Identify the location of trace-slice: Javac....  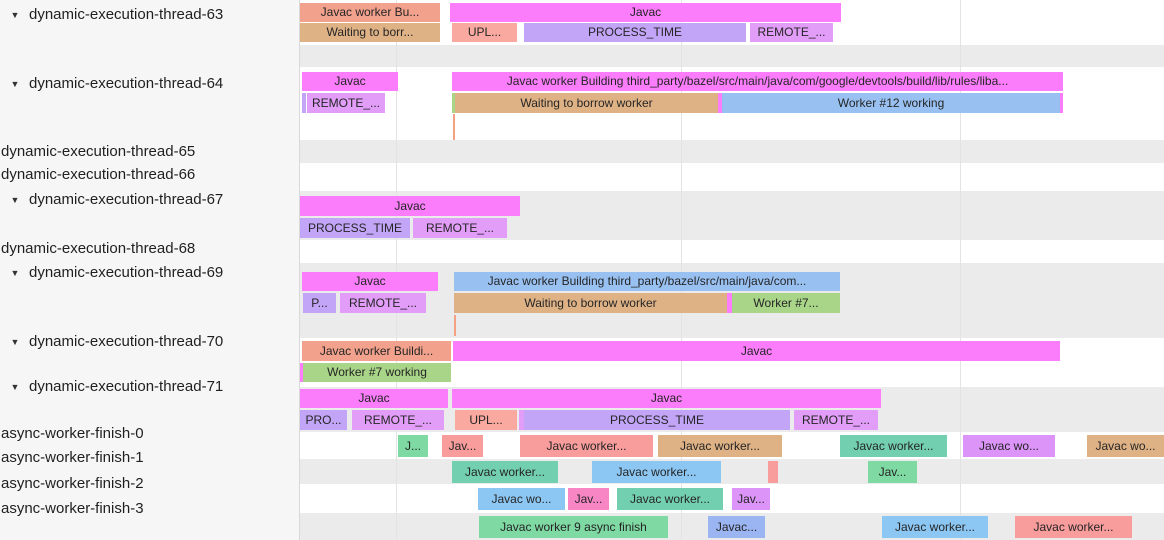
(736, 527).